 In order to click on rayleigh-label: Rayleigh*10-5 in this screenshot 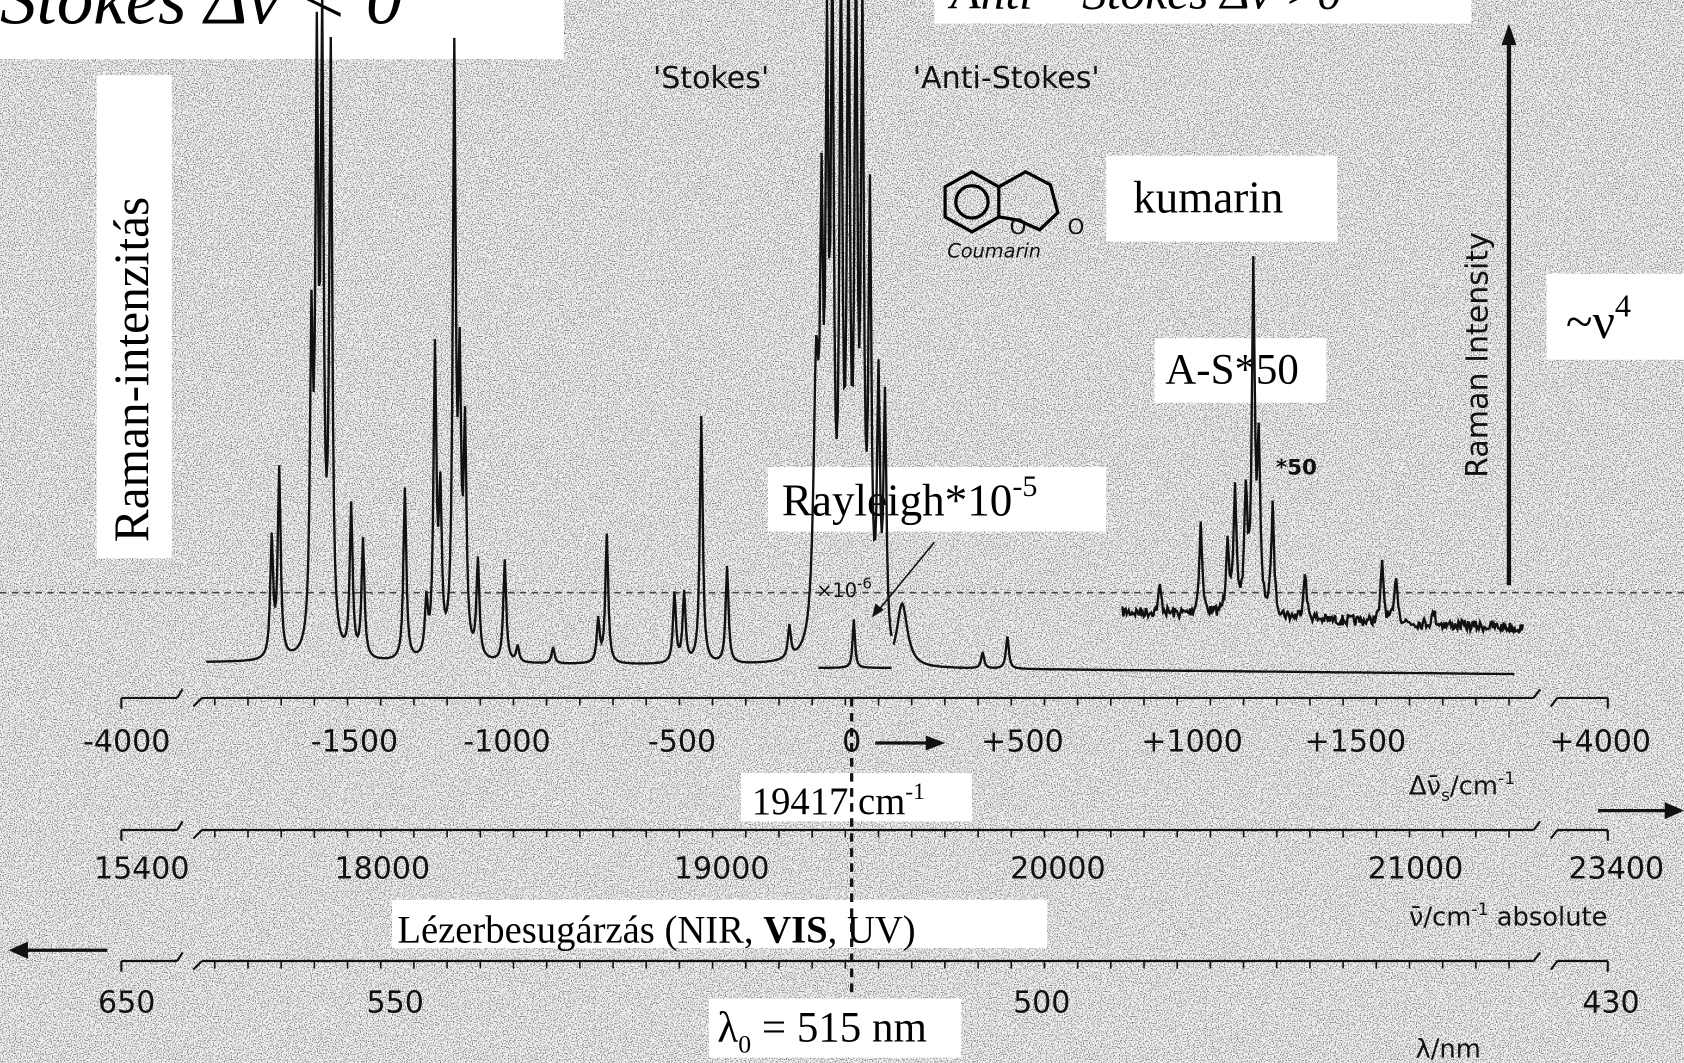, I will do `click(910, 497)`.